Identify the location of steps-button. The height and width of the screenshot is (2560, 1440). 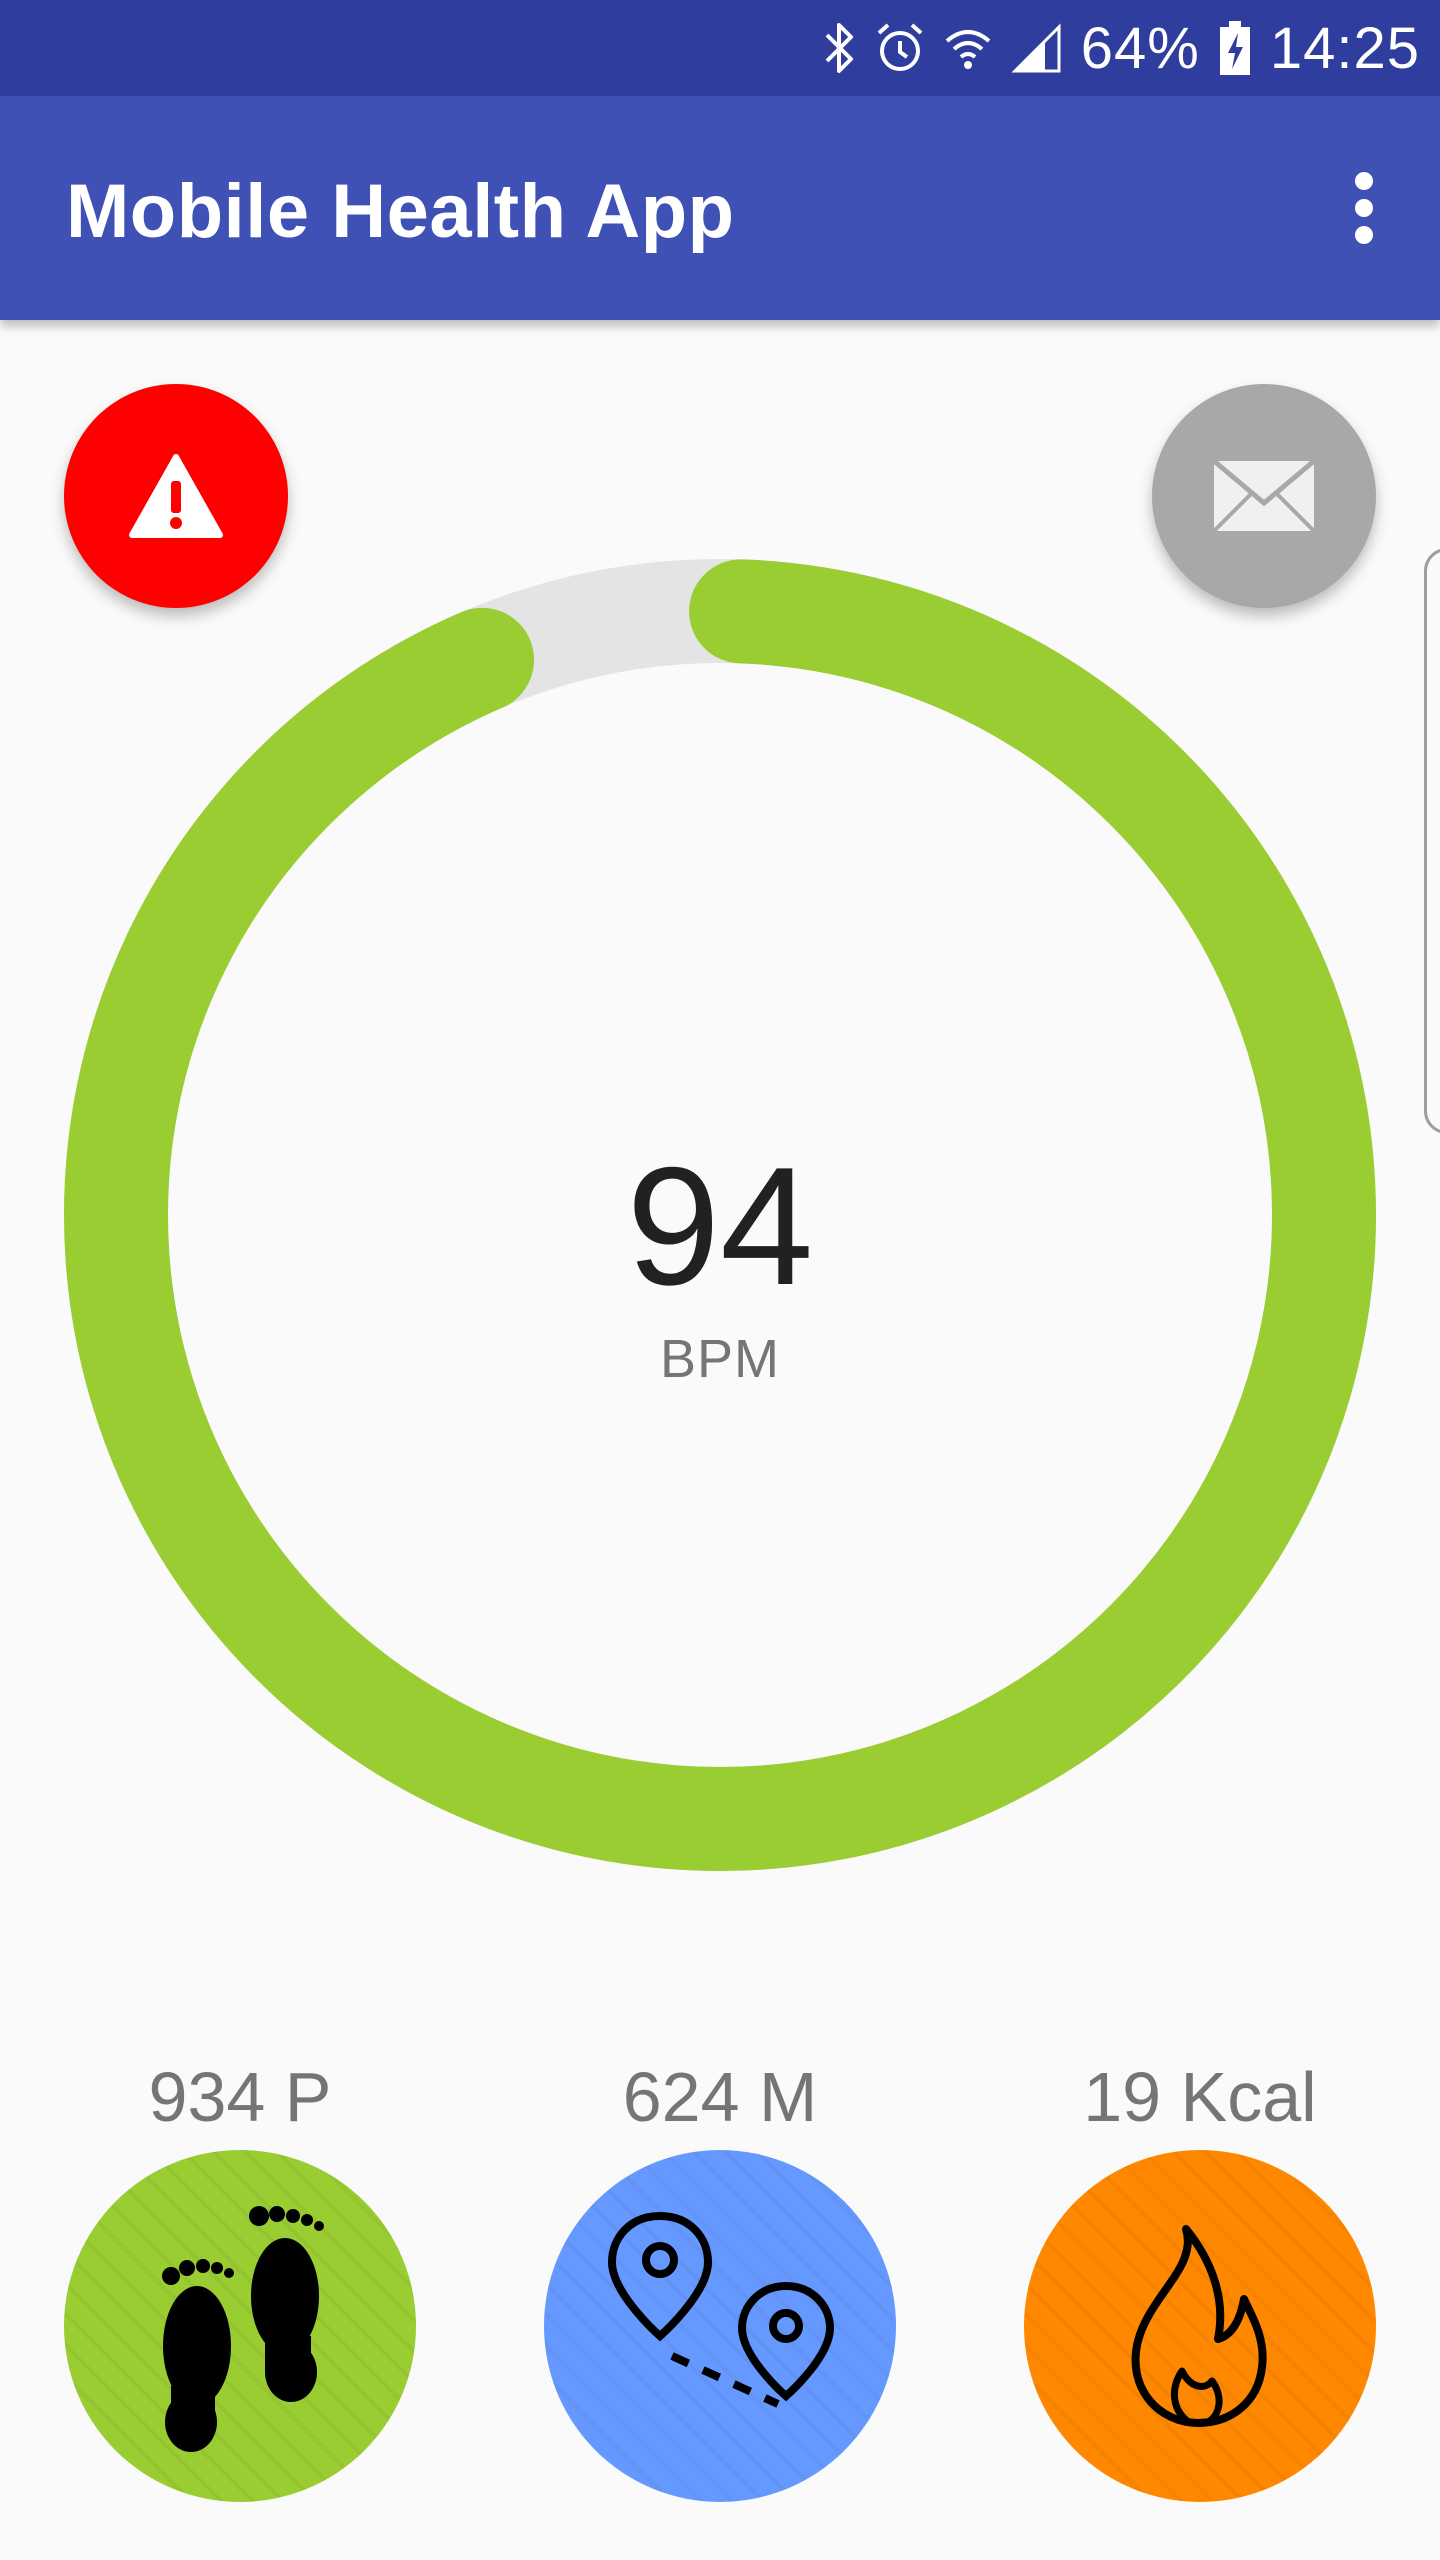
(240, 2326).